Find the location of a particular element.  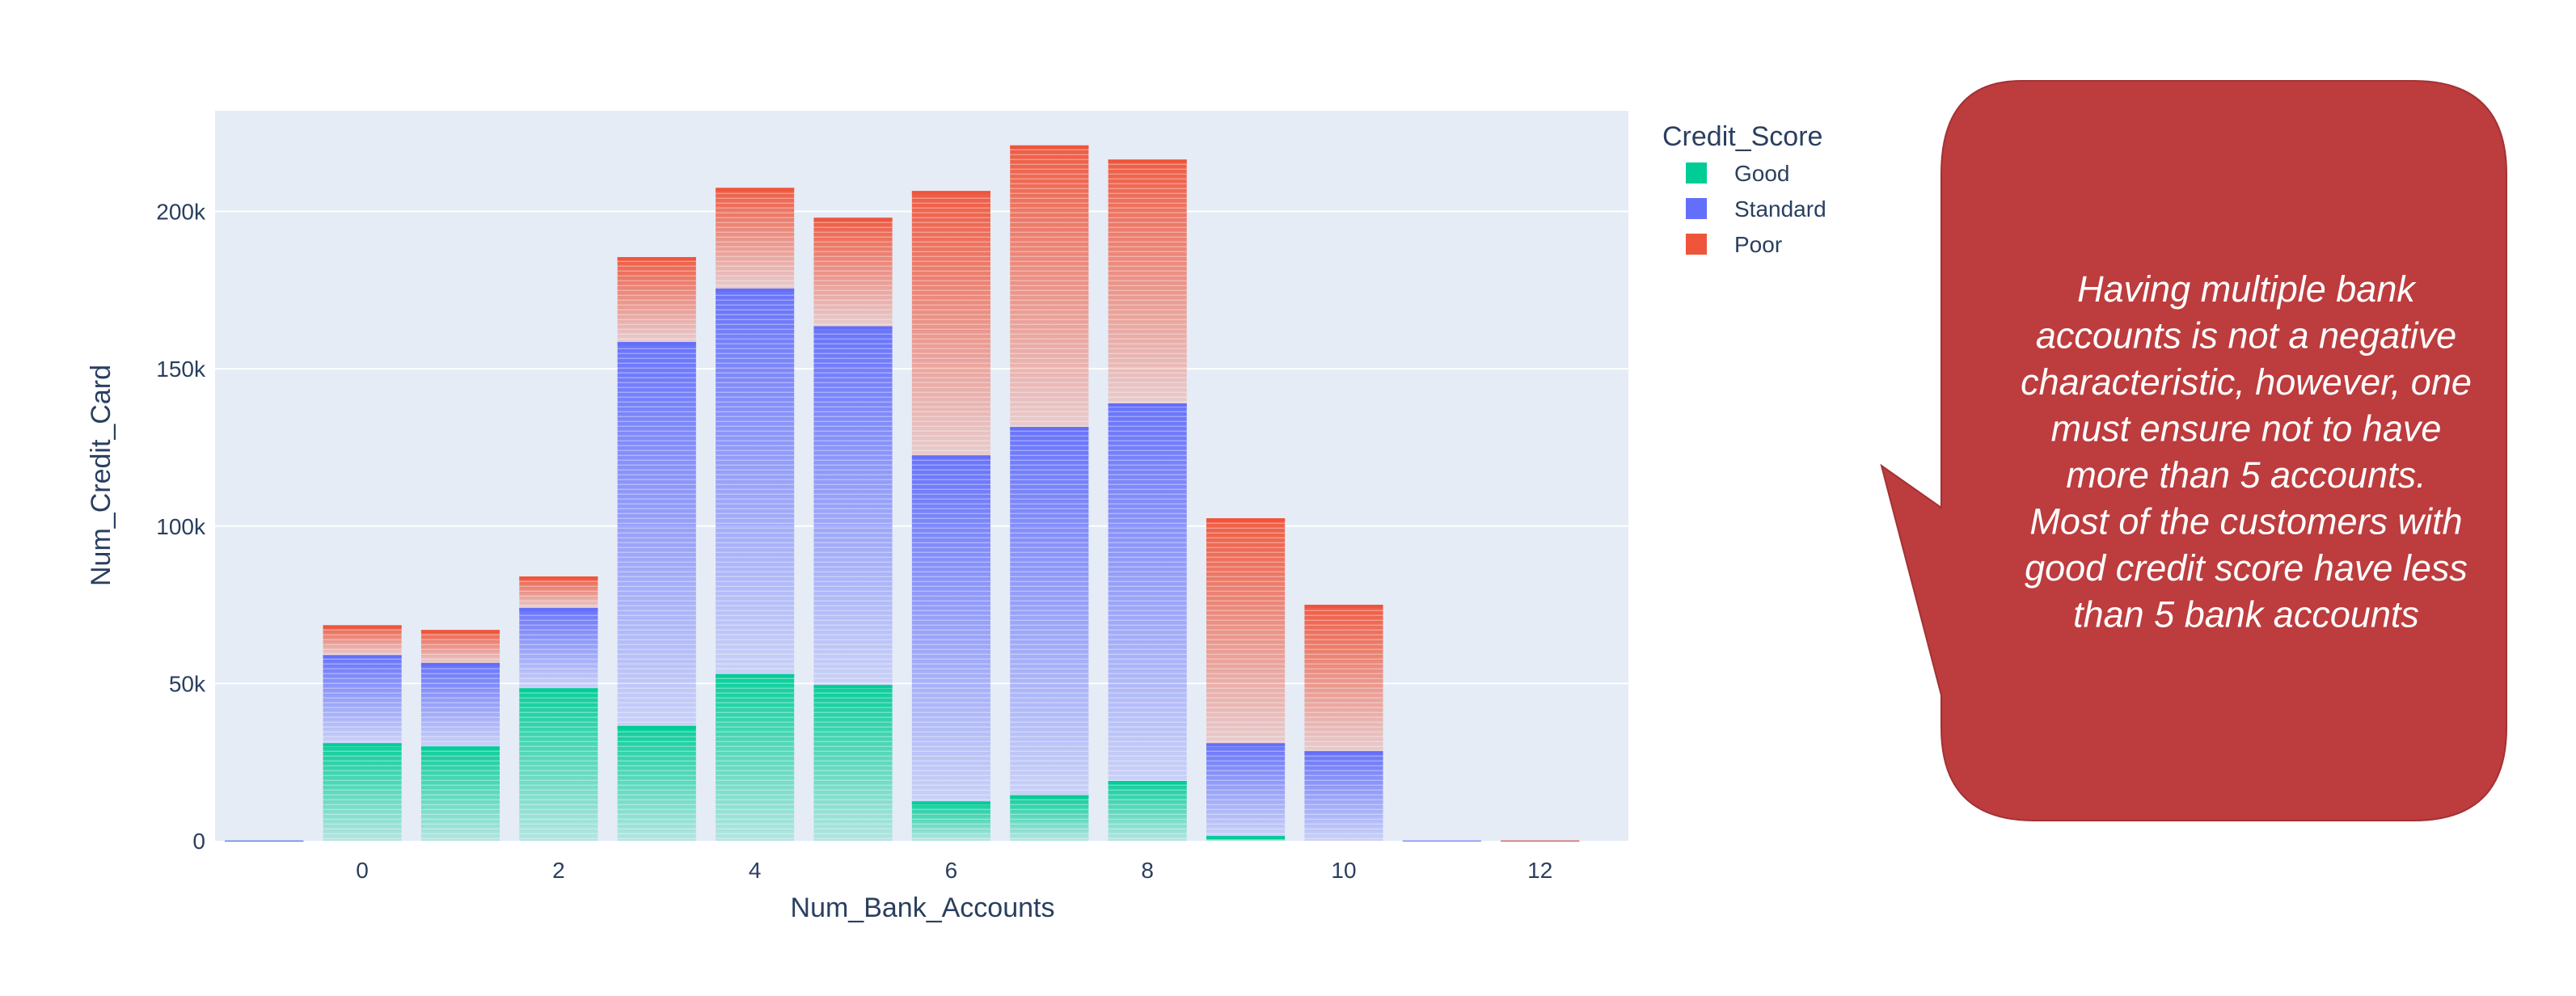

callout-text-line: good credit score have less is located at coordinates (2246, 568).